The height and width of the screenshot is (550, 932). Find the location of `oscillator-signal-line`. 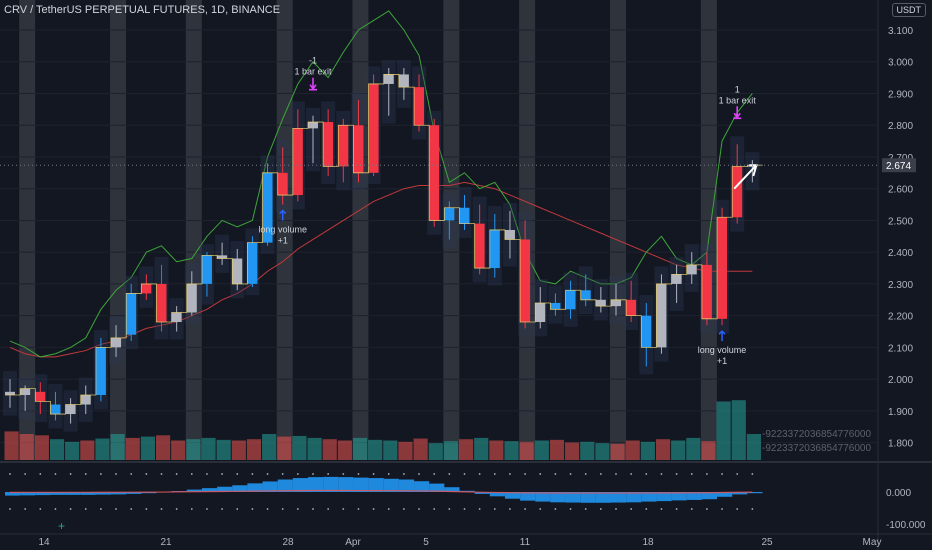

oscillator-signal-line is located at coordinates (381, 491).